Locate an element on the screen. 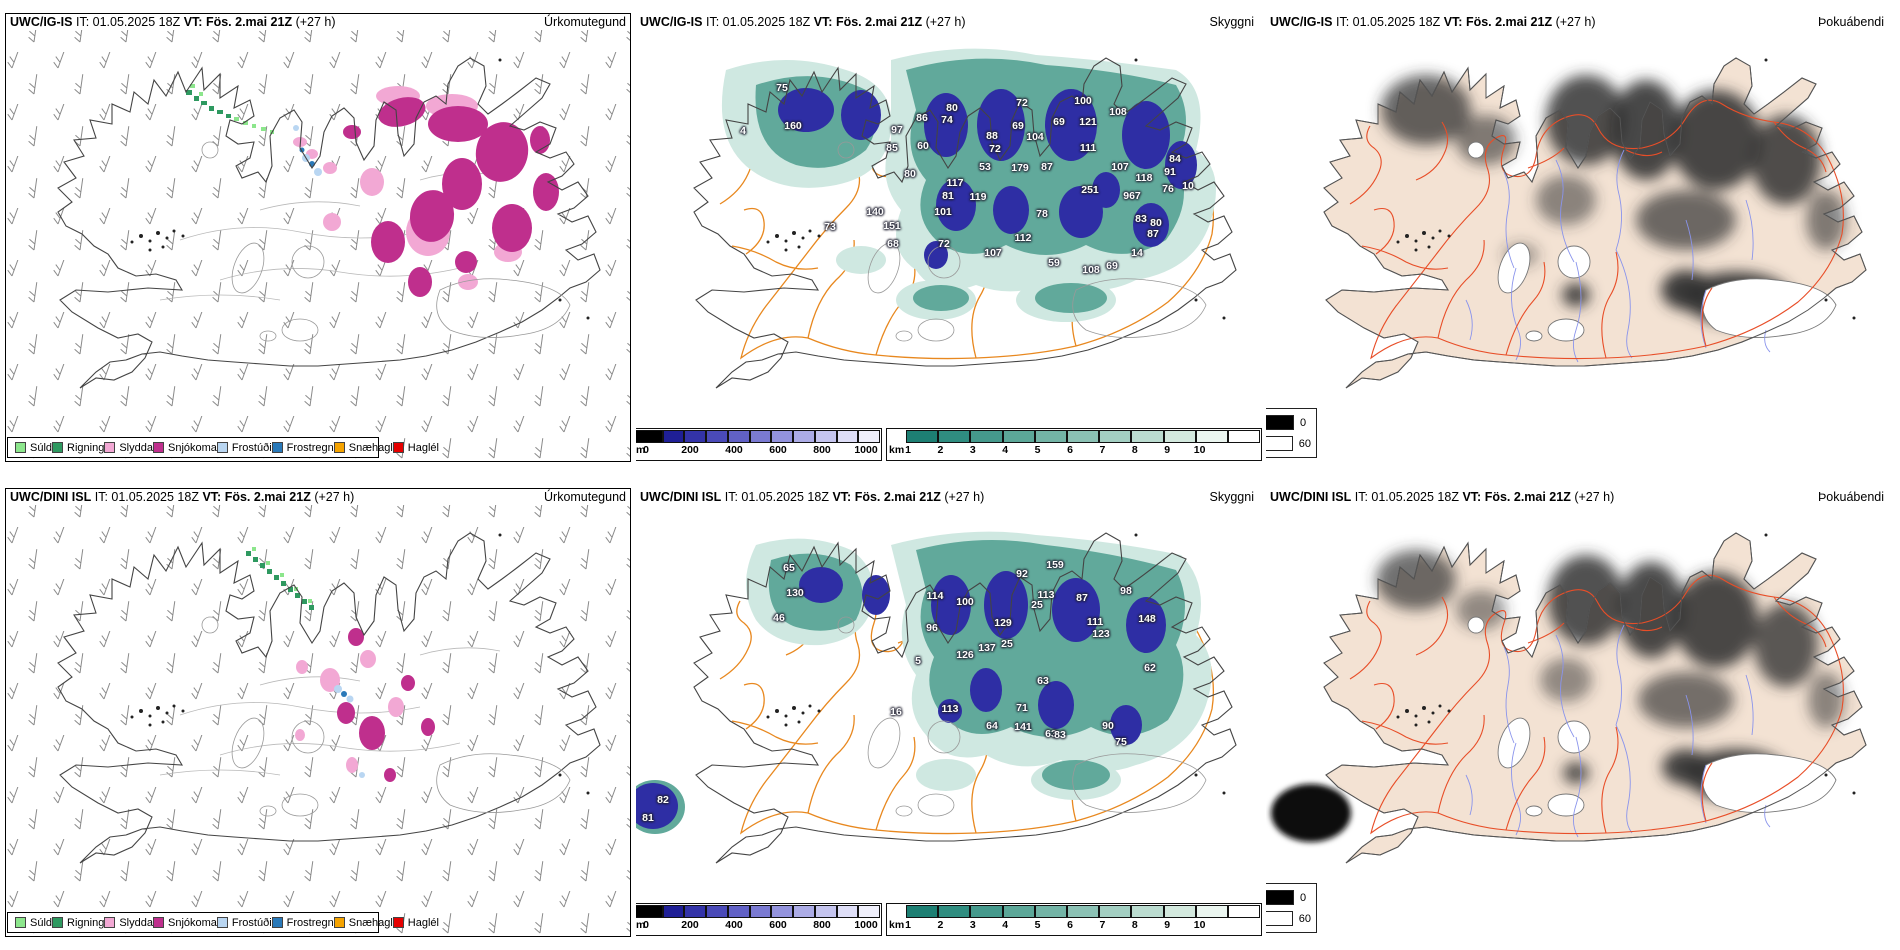  scale-unit-m: m is located at coordinates (641, 925).